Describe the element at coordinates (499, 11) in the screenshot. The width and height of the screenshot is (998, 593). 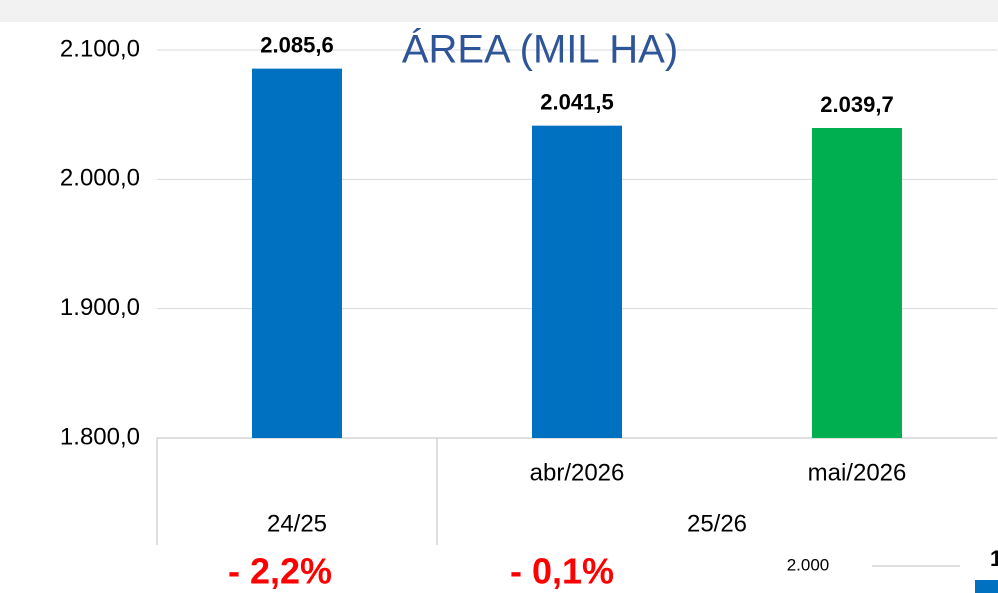
I see `header-band` at that location.